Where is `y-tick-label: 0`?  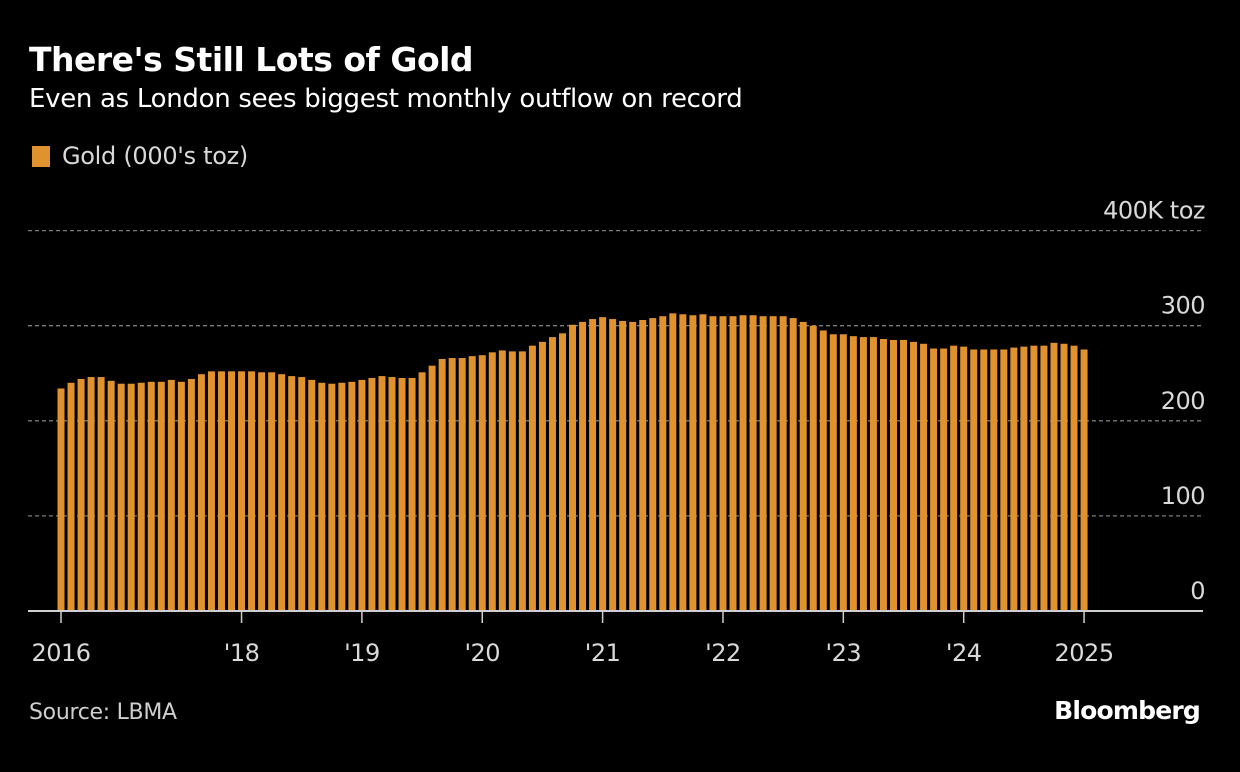
y-tick-label: 0 is located at coordinates (1197, 591).